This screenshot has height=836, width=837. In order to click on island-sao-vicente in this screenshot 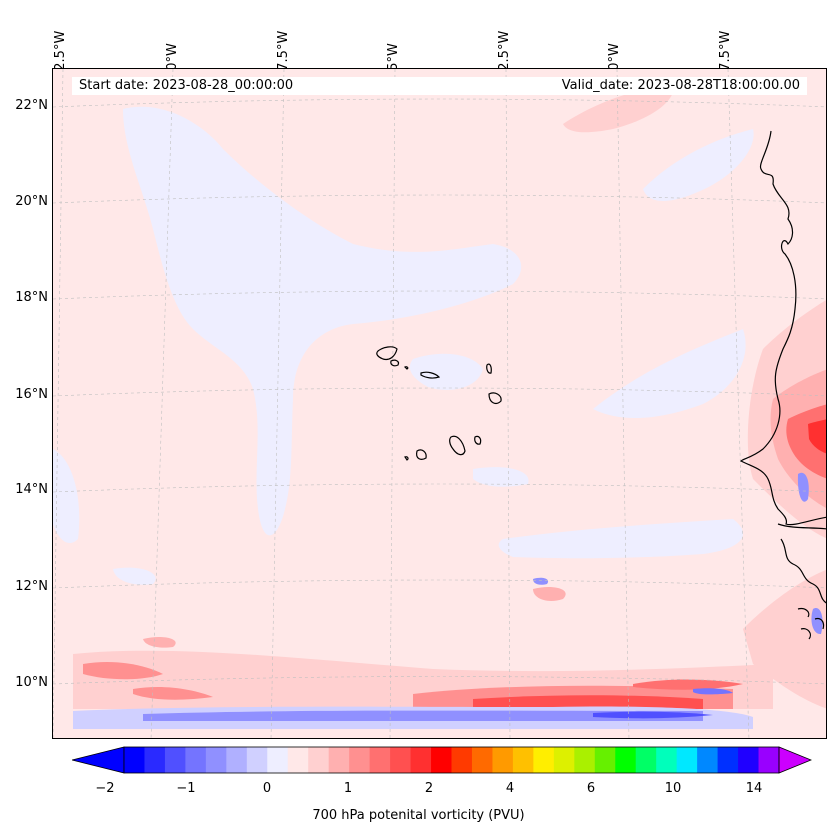, I will do `click(395, 363)`.